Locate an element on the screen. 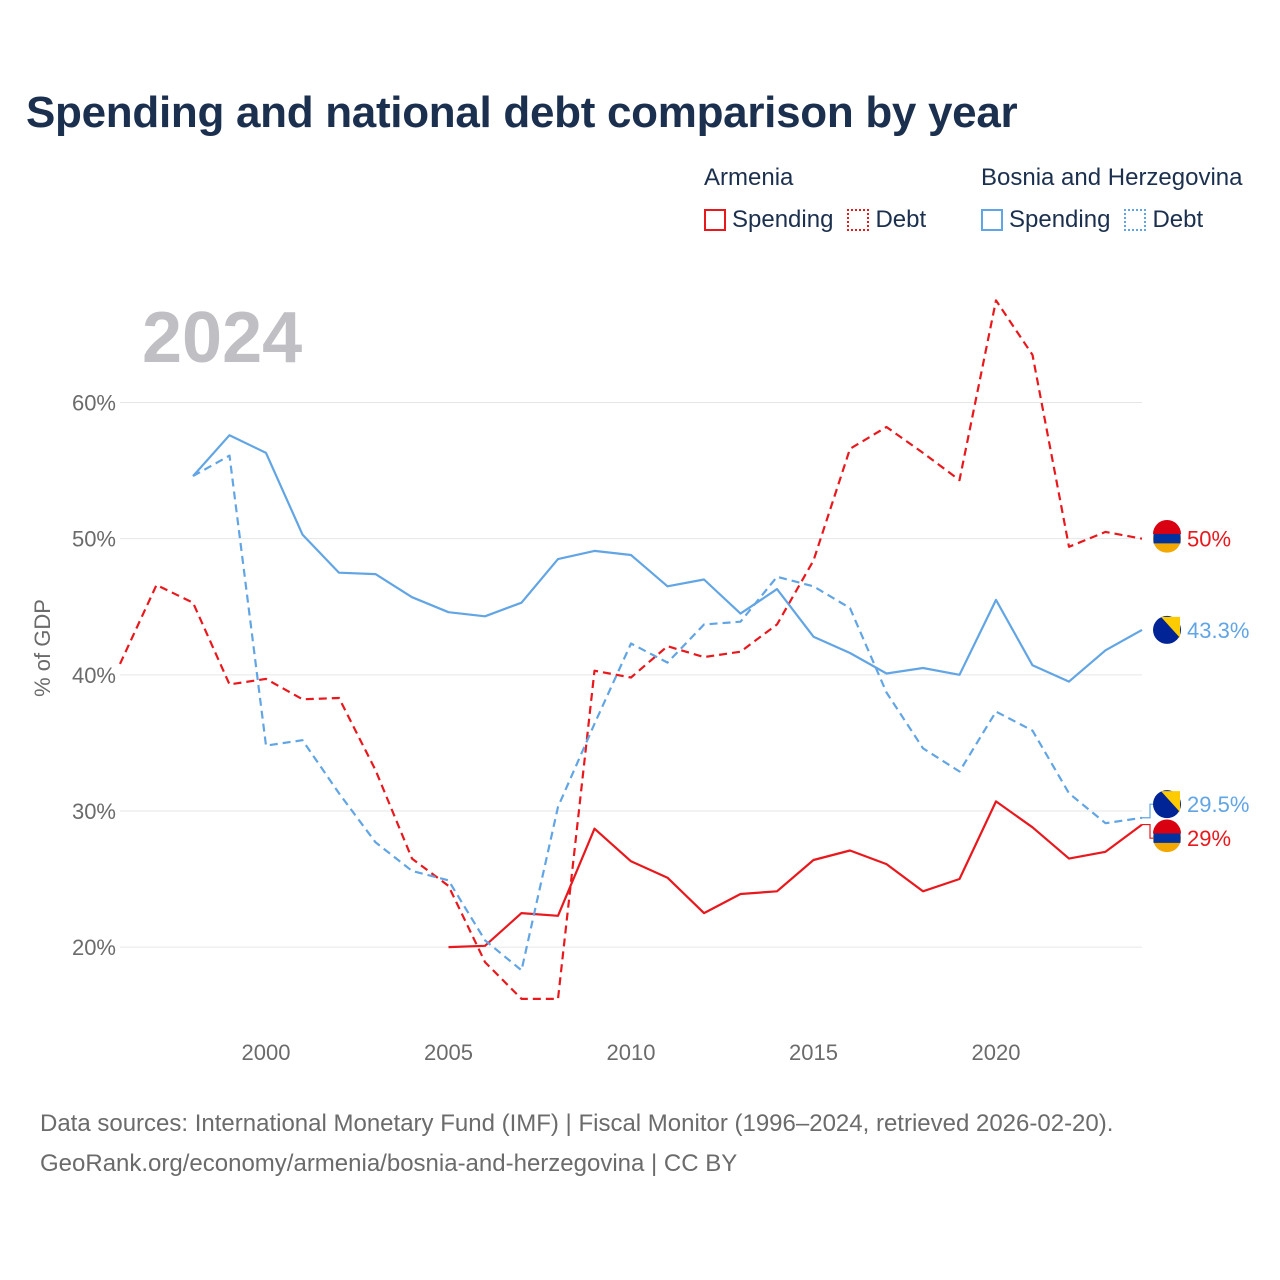 This screenshot has height=1280, width=1280. legend-bosnia-spending: Spending is located at coordinates (1045, 220).